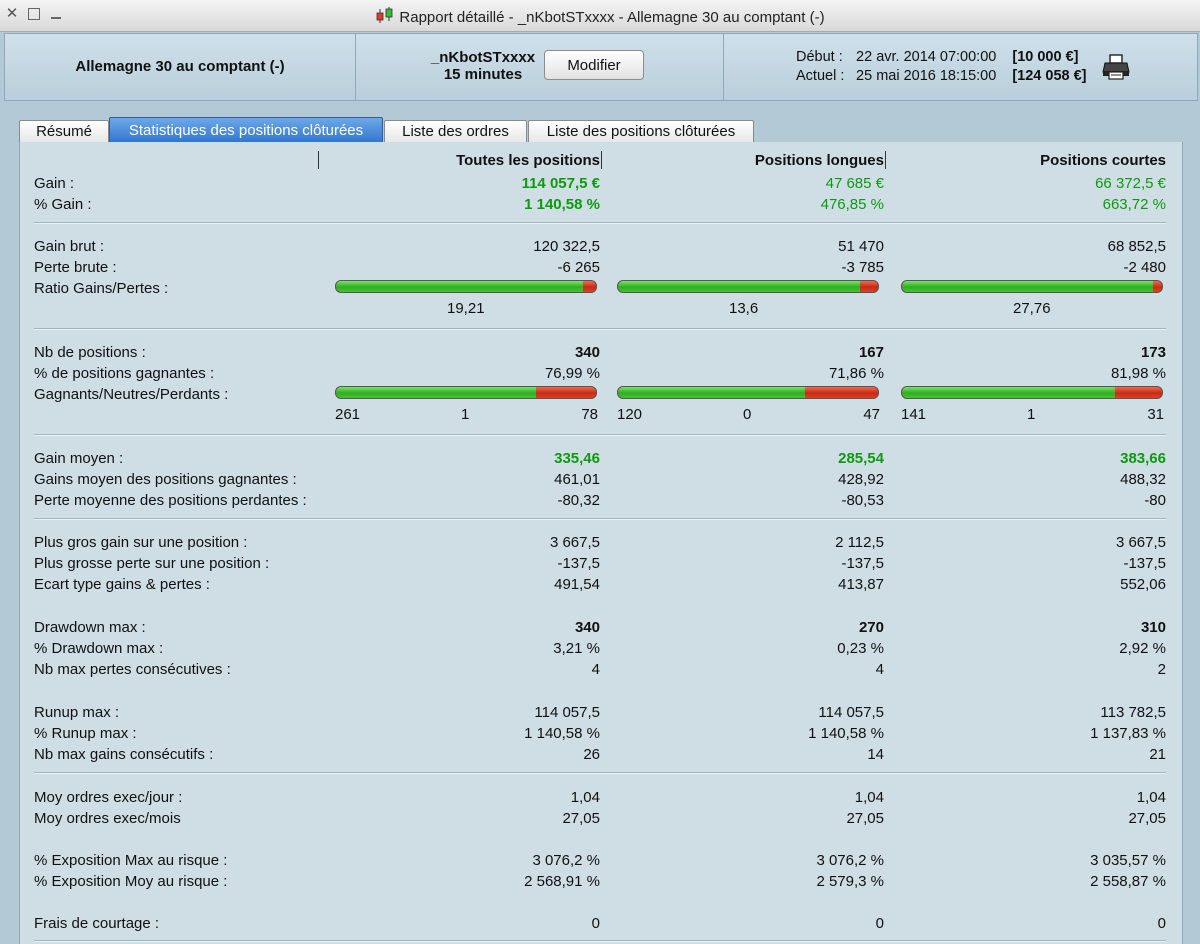 The width and height of the screenshot is (1200, 944). What do you see at coordinates (747, 414) in the screenshot?
I see `neutral-count-long: 0` at bounding box center [747, 414].